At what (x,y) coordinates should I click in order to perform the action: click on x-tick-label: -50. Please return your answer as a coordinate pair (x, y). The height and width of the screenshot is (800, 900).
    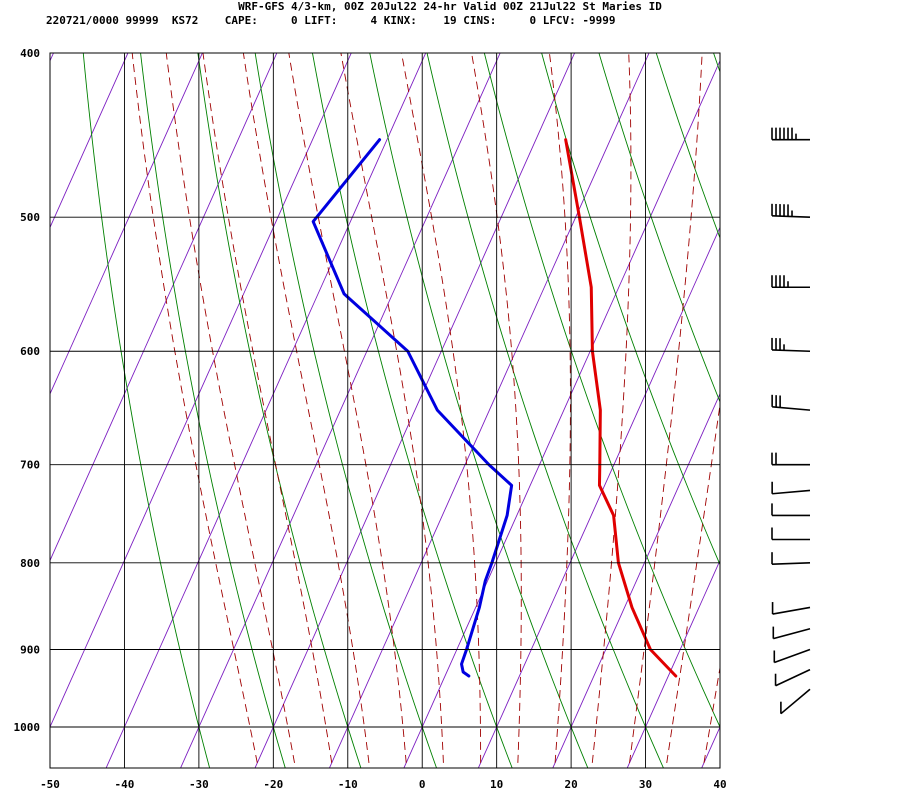
    Looking at the image, I should click on (50, 784).